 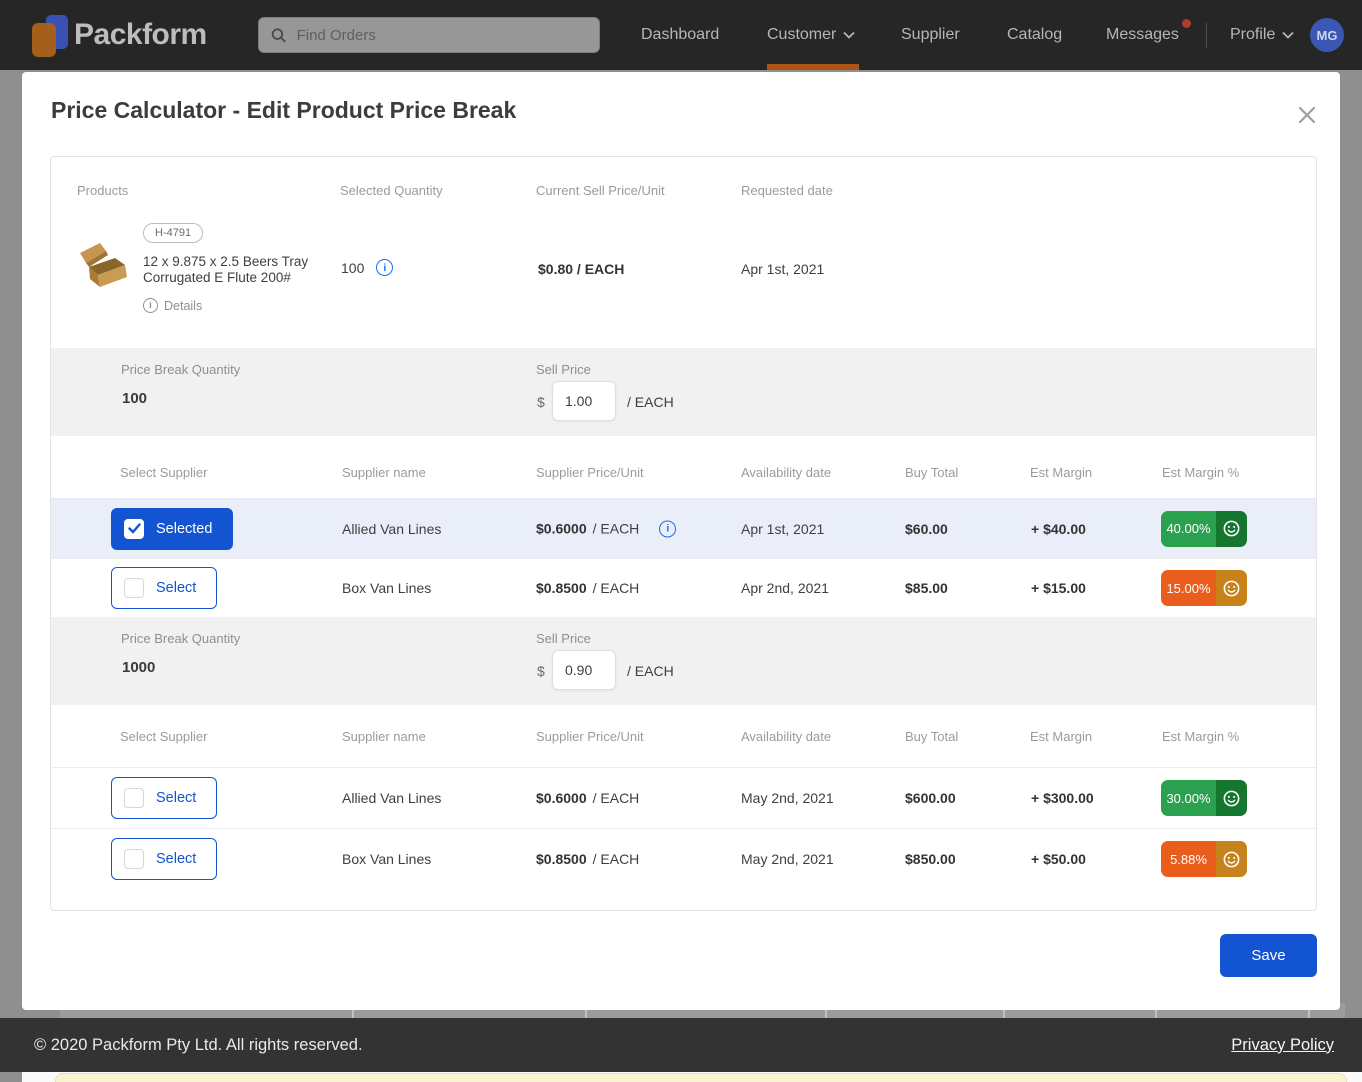 I want to click on col-current-sell-price: Current Sell Price/Unit, so click(x=600, y=190).